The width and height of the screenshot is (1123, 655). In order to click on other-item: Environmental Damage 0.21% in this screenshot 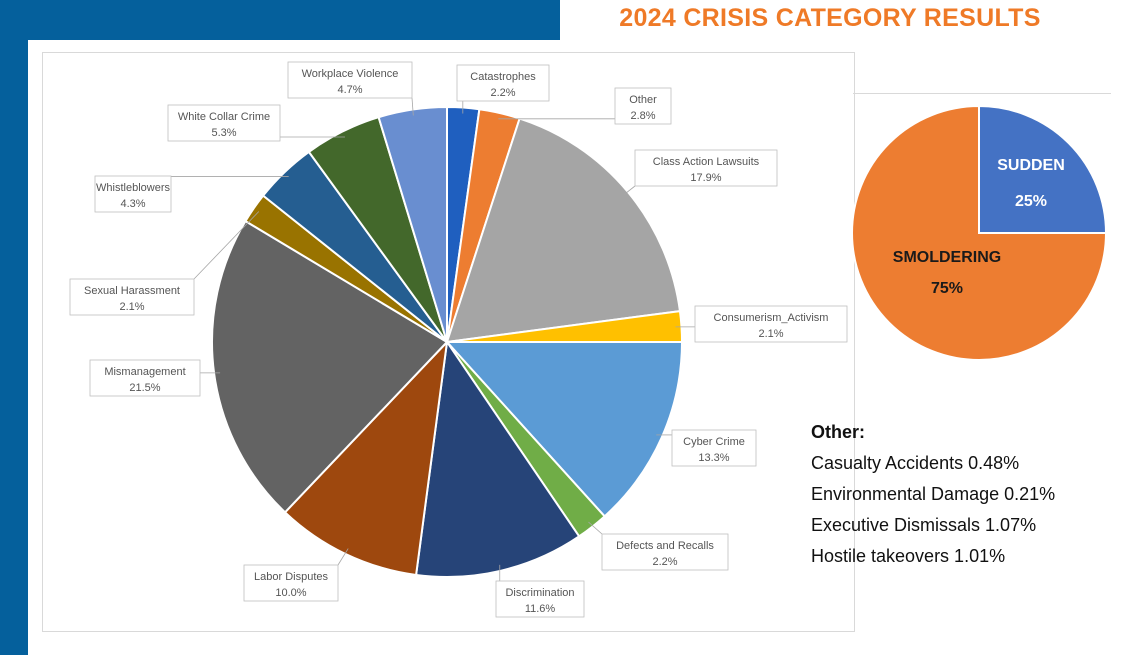, I will do `click(933, 494)`.